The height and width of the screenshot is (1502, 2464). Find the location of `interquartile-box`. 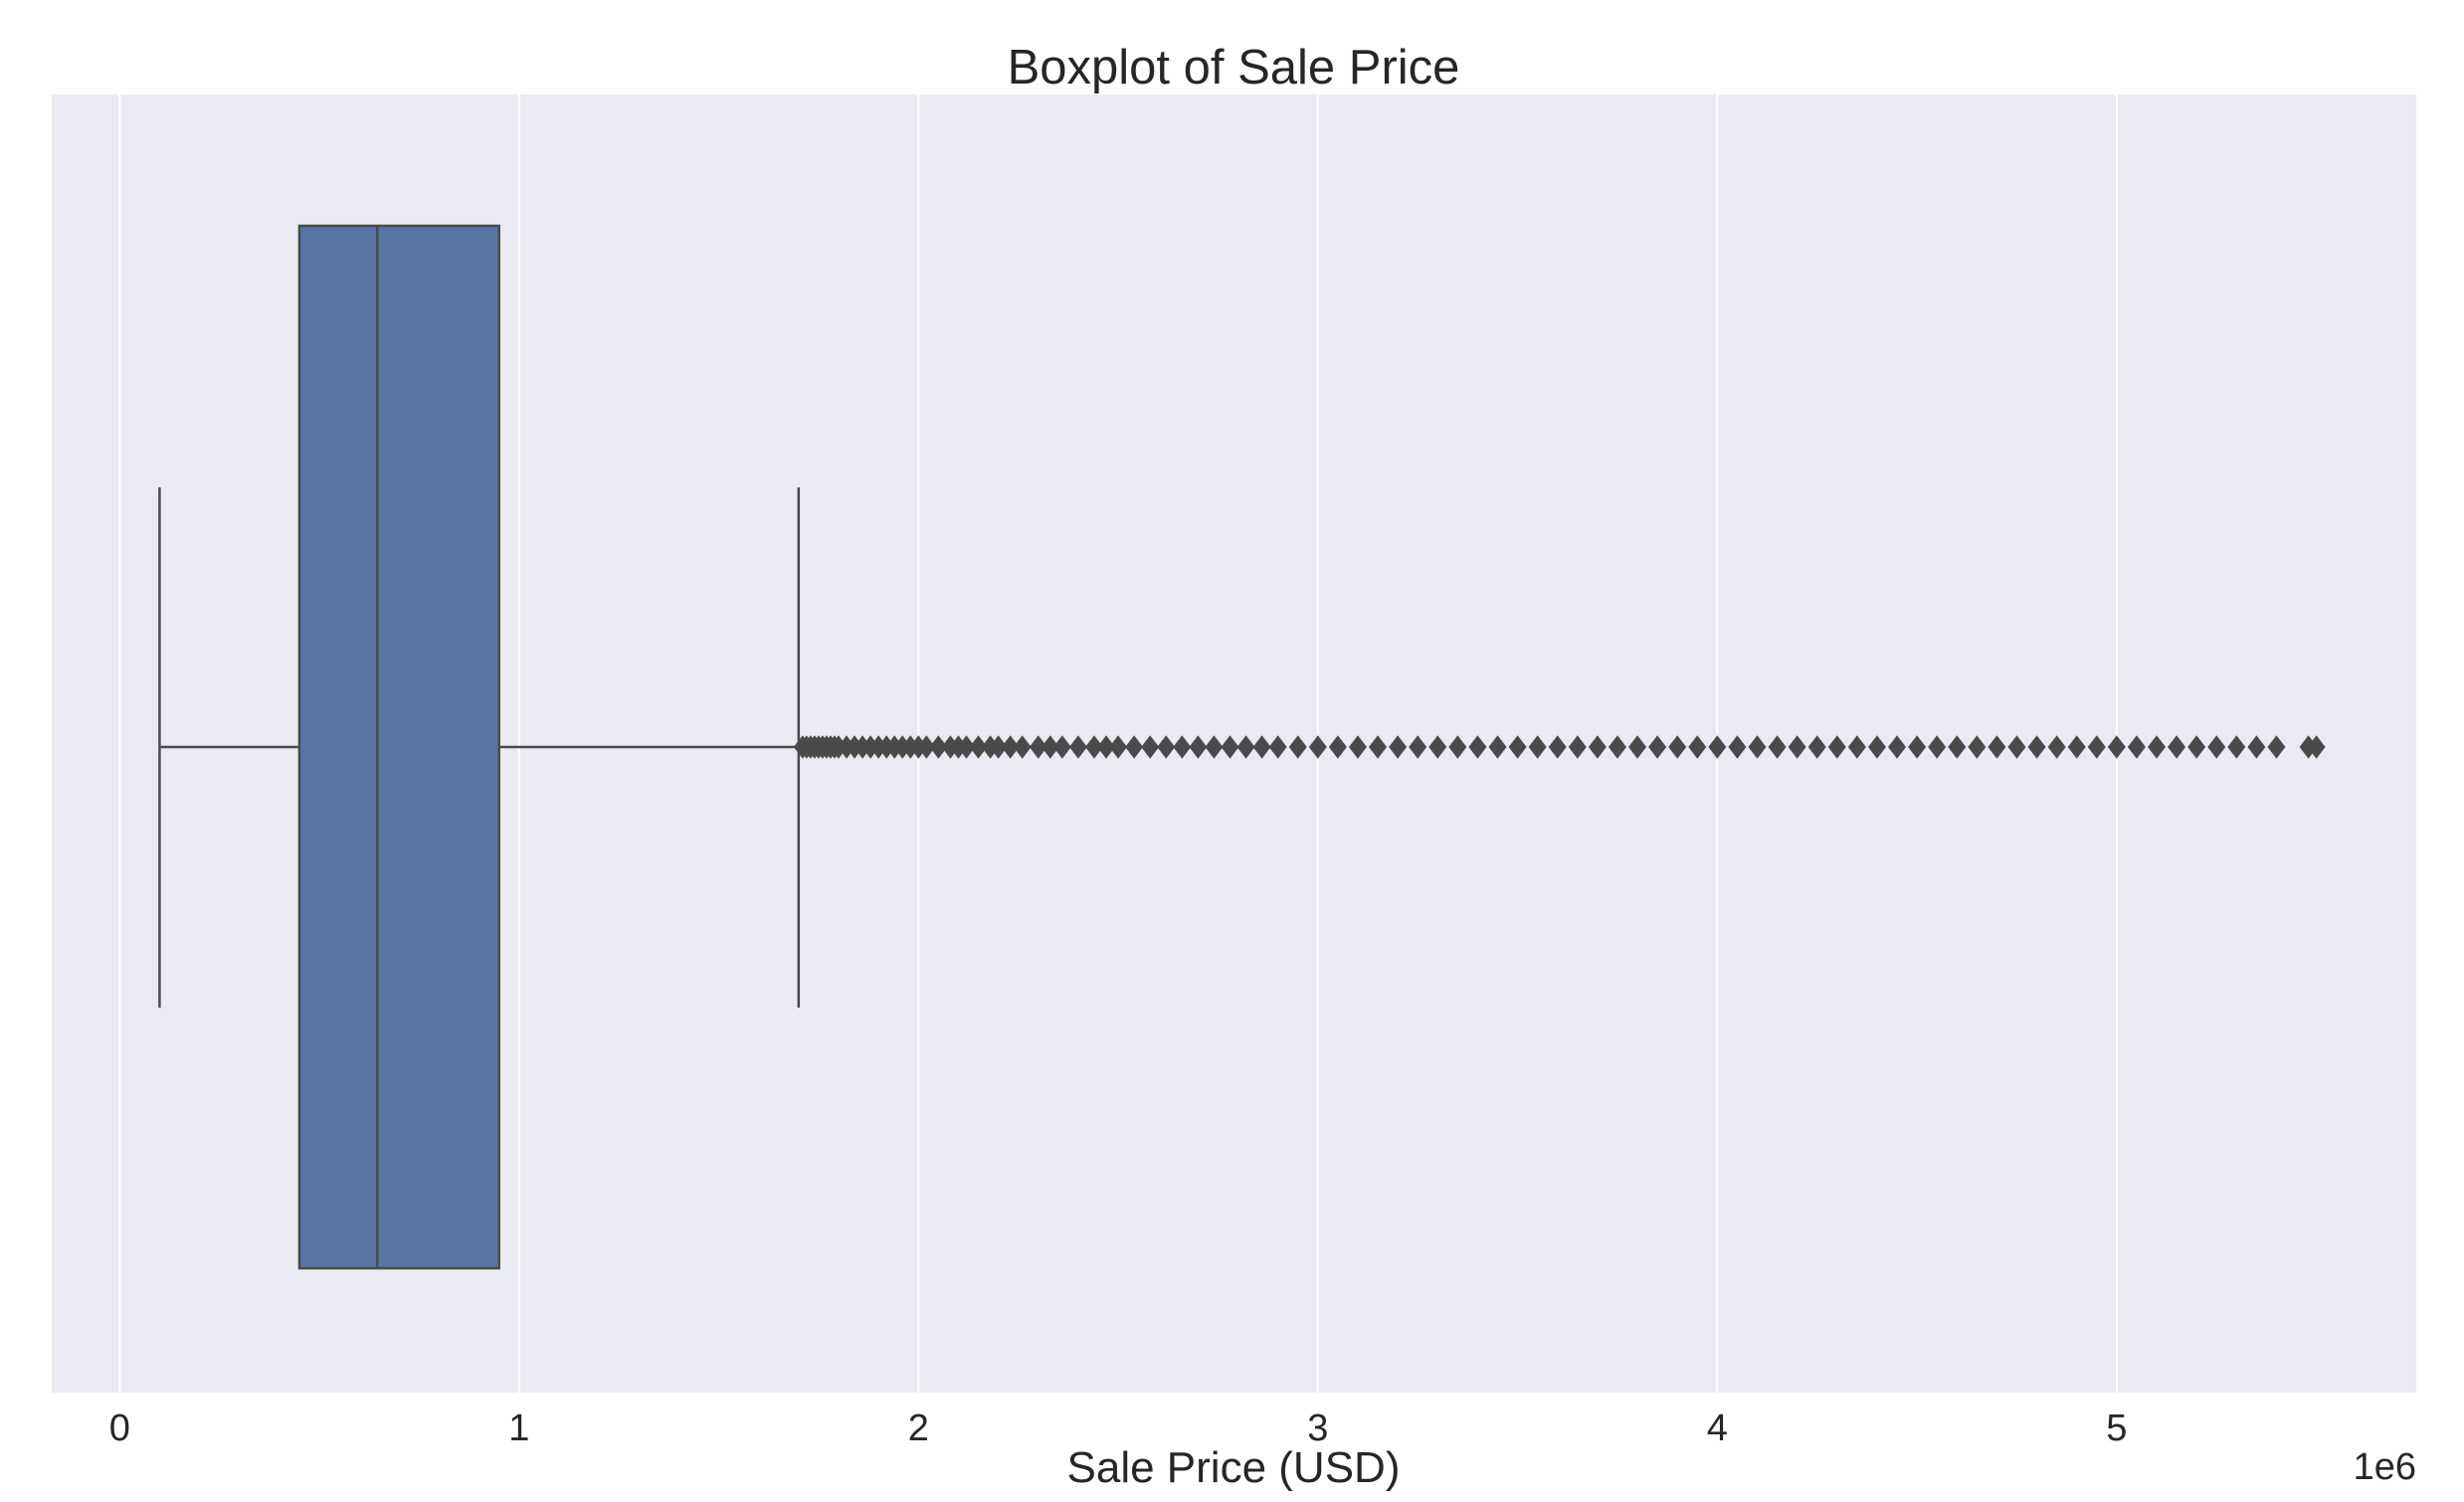

interquartile-box is located at coordinates (398, 747).